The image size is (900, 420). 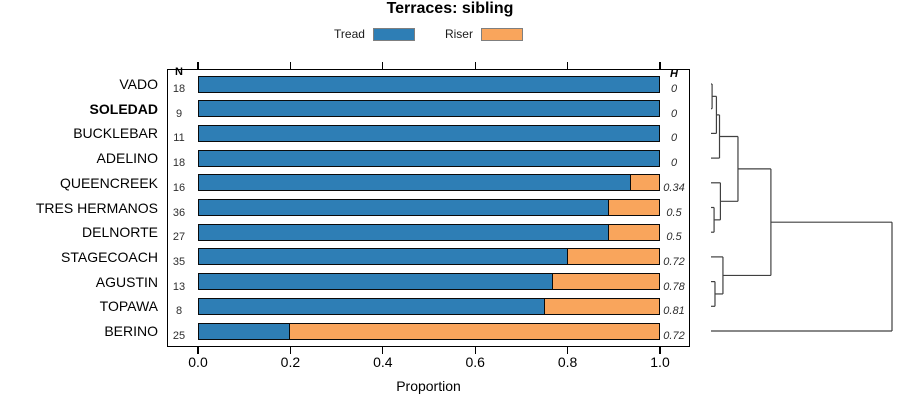 What do you see at coordinates (131, 331) in the screenshot?
I see `category-label: BERINO` at bounding box center [131, 331].